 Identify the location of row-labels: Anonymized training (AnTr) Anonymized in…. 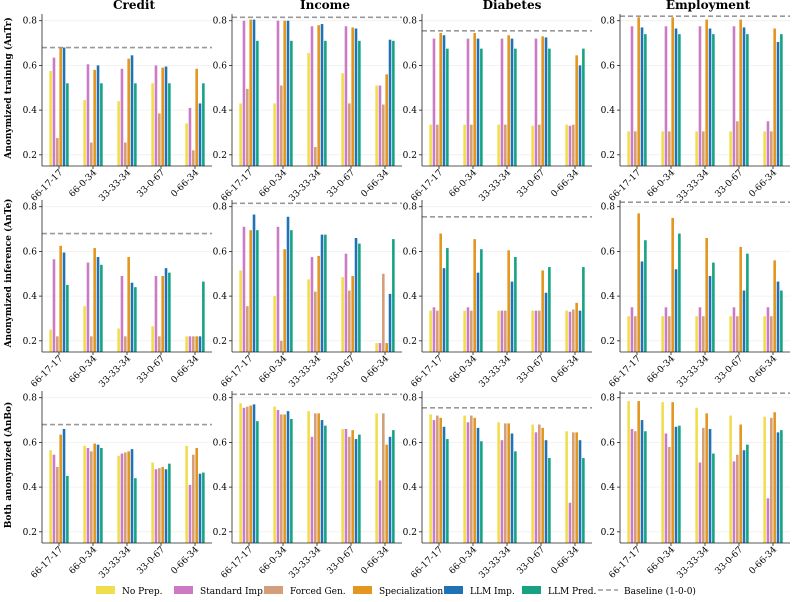
(8, 272).